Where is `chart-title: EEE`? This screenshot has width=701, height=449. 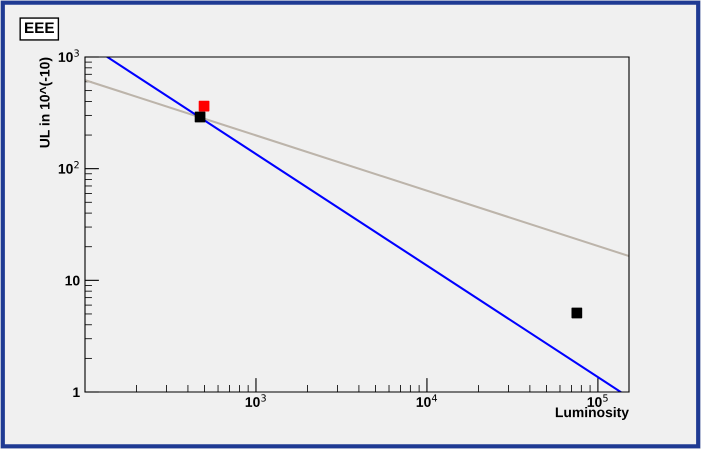
chart-title: EEE is located at coordinates (39, 27).